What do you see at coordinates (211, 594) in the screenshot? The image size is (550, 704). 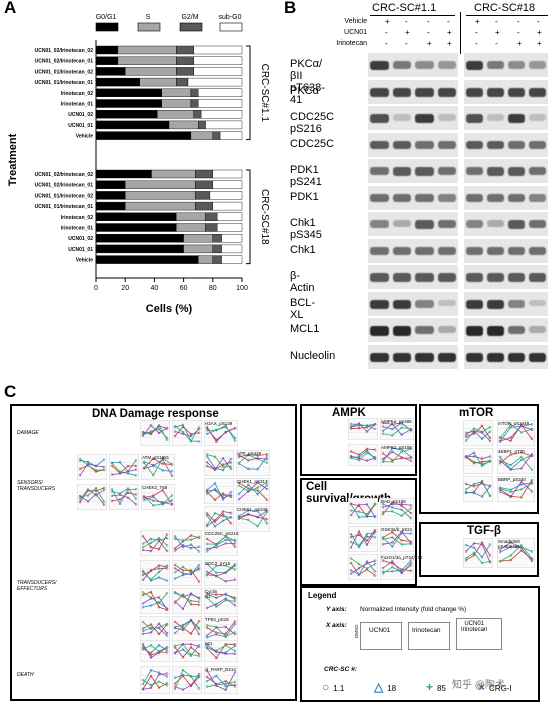 I see `plot-label: Cyclin B1` at bounding box center [211, 594].